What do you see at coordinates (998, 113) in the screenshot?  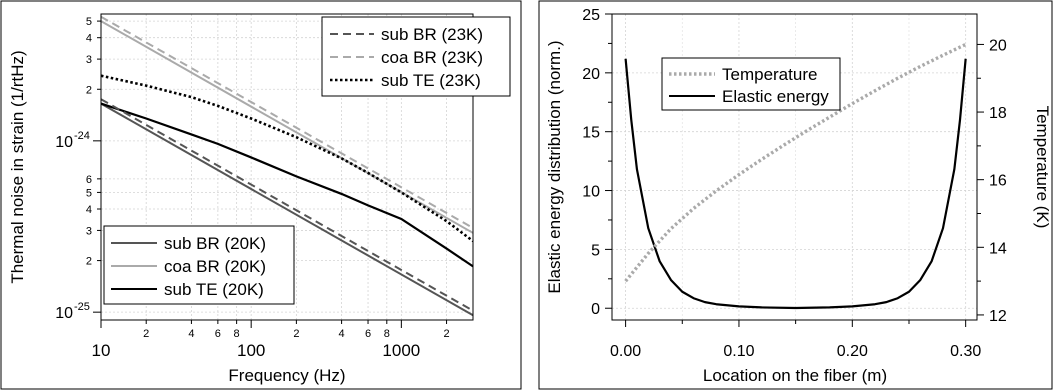 I see `y2-tick-label: 18` at bounding box center [998, 113].